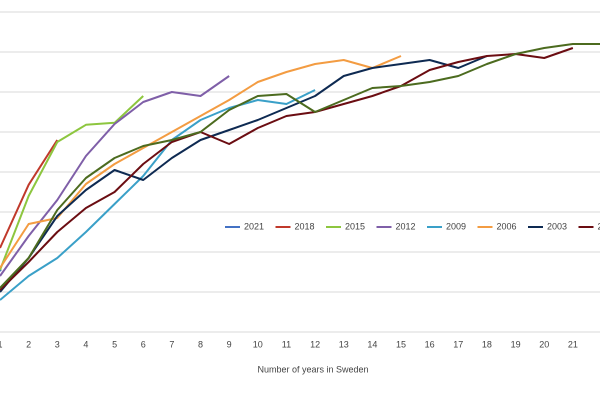 This screenshot has height=400, width=600. What do you see at coordinates (143, 344) in the screenshot?
I see `x-tick-label: 6` at bounding box center [143, 344].